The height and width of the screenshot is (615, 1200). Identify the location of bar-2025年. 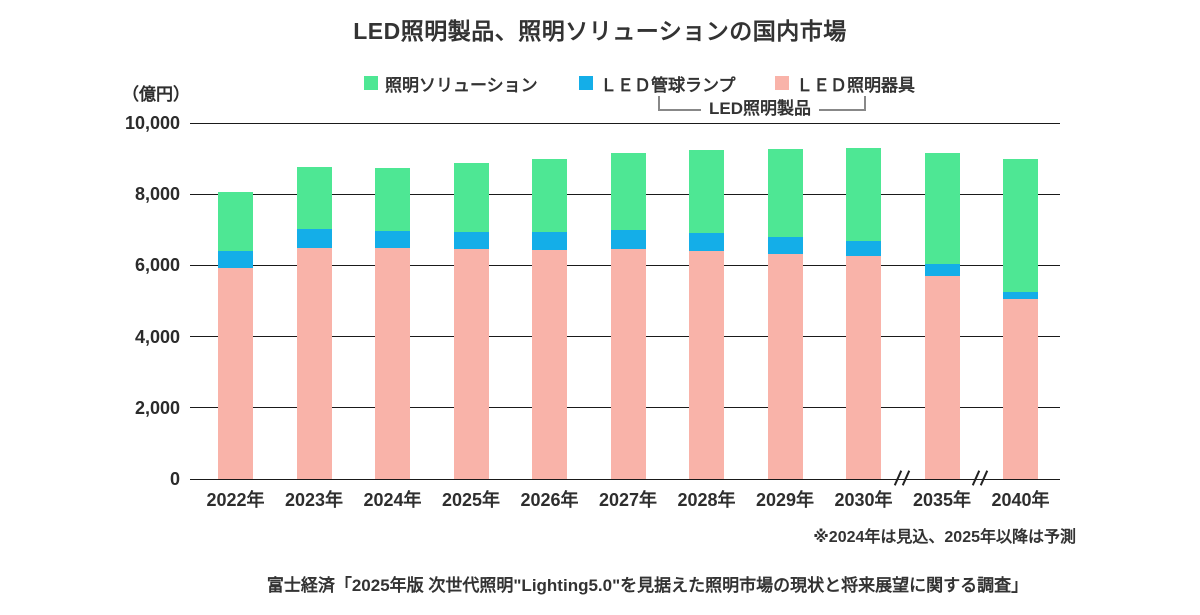
(471, 301).